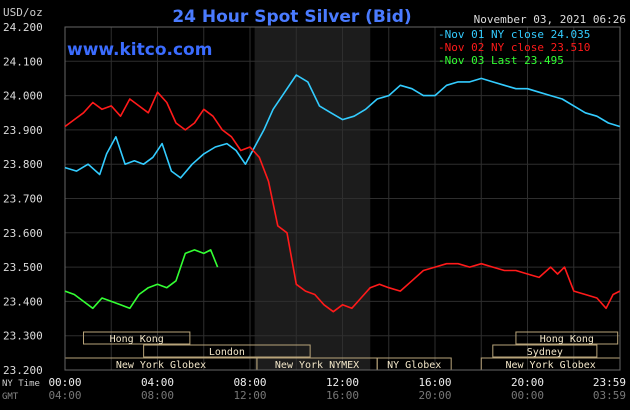 Image resolution: width=630 pixels, height=410 pixels. Describe the element at coordinates (291, 17) in the screenshot. I see `chart-title: 24 Hour Spot Silver (Bid)` at that location.